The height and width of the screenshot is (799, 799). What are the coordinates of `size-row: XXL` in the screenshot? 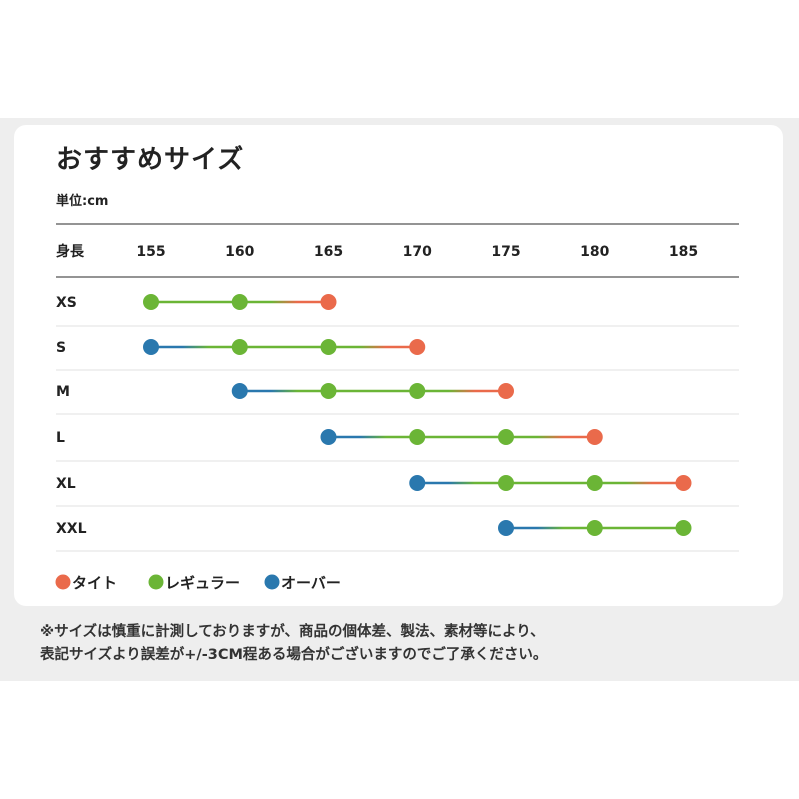 It's located at (374, 528).